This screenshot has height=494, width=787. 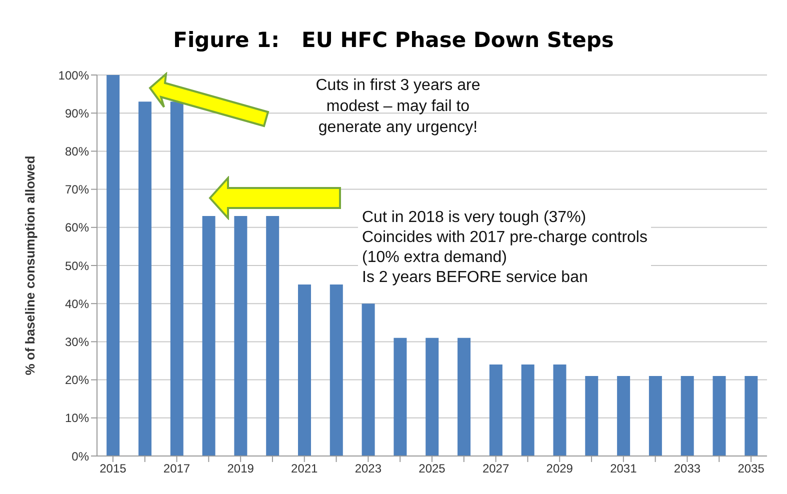 I want to click on x-tick-label: 2035, so click(x=751, y=469).